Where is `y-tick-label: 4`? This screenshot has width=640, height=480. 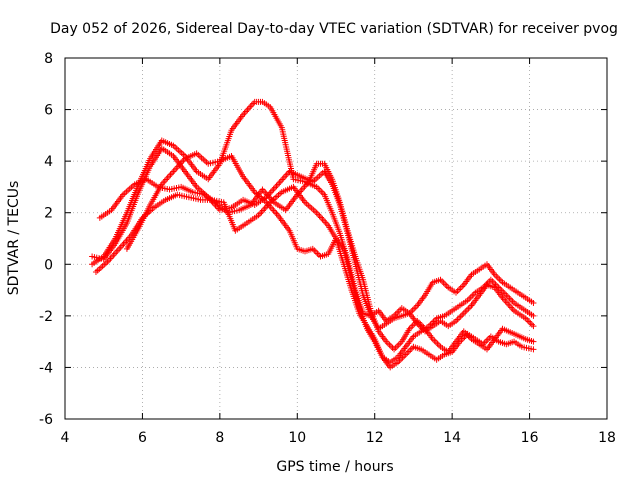
y-tick-label: 4 is located at coordinates (48, 162).